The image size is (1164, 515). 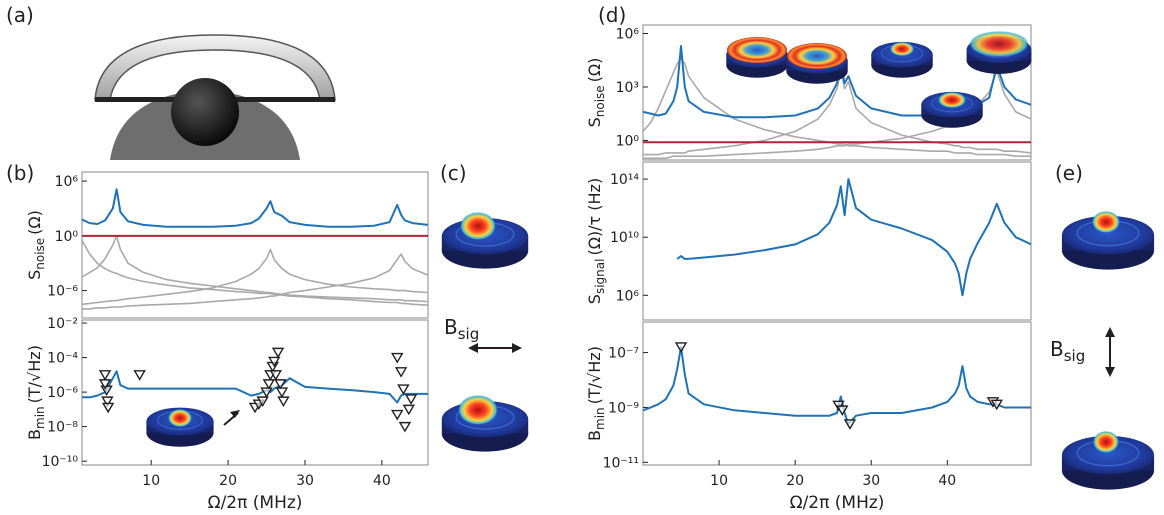 I want to click on mode-images-e, so click(x=1108, y=351).